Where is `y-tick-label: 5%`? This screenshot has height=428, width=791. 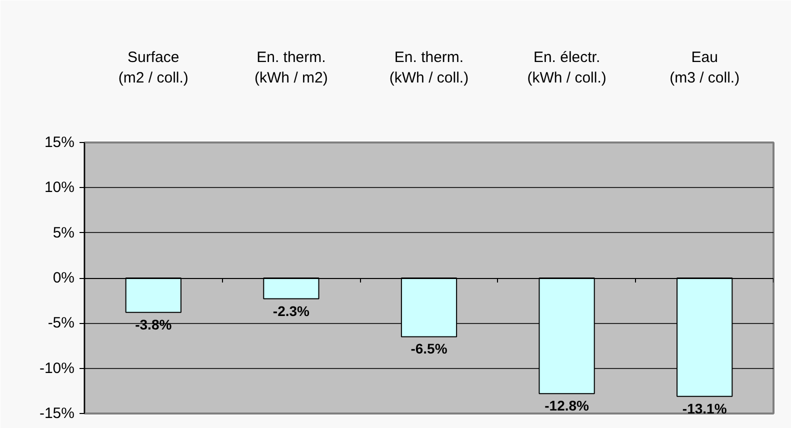 y-tick-label: 5% is located at coordinates (63, 233).